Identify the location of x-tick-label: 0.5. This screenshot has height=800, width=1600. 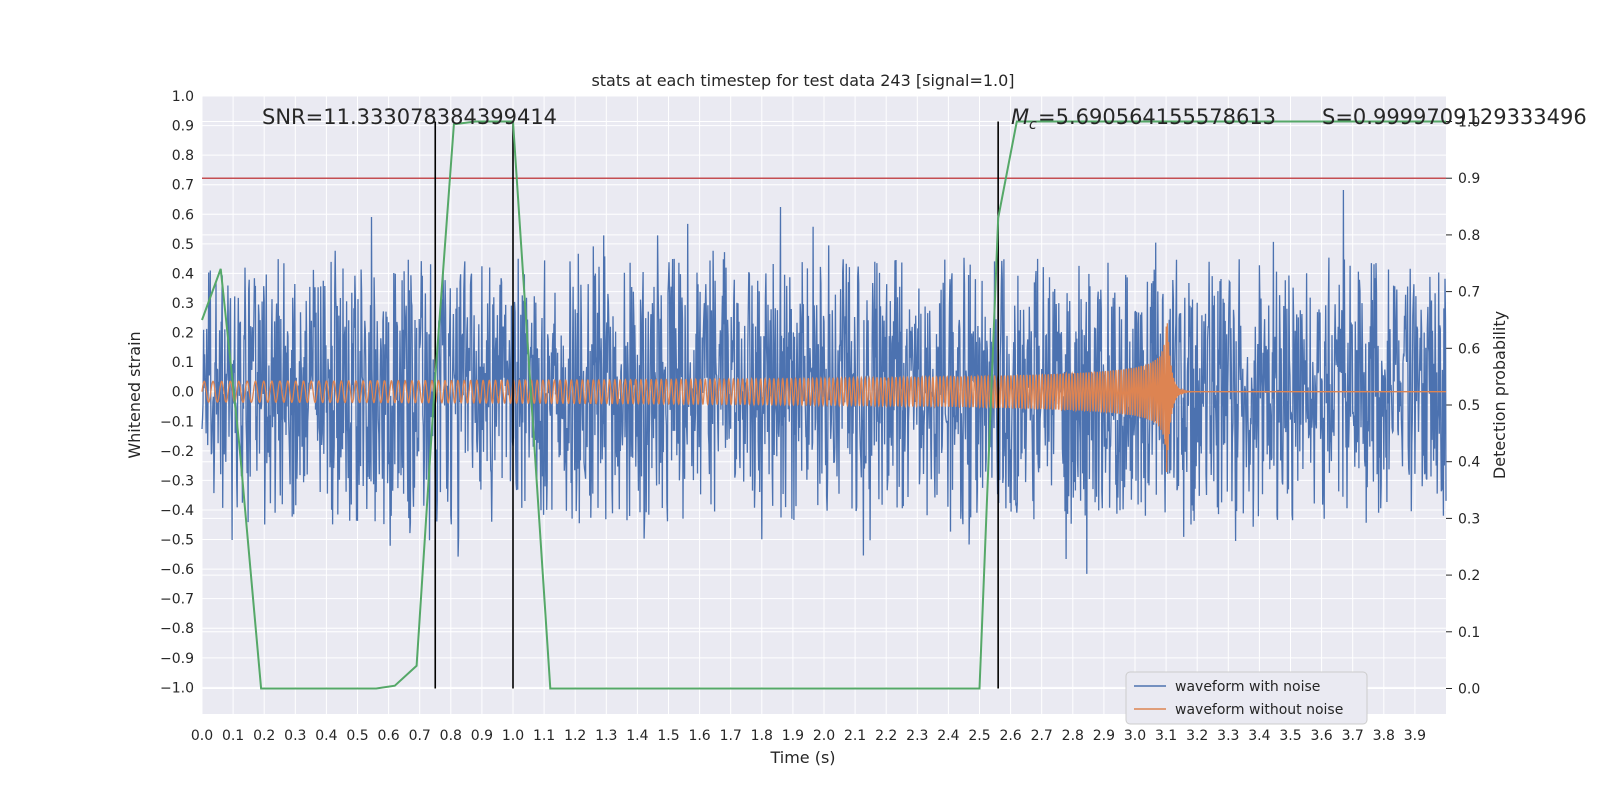
(357, 736).